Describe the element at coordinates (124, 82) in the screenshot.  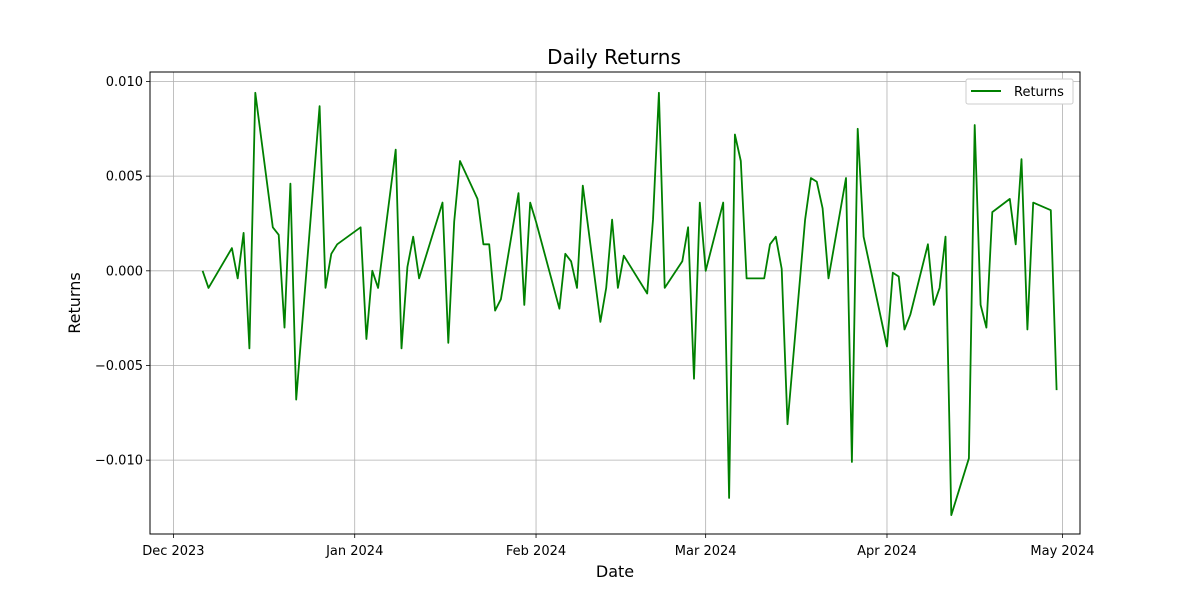
I see `y-tick-label: 0.010` at that location.